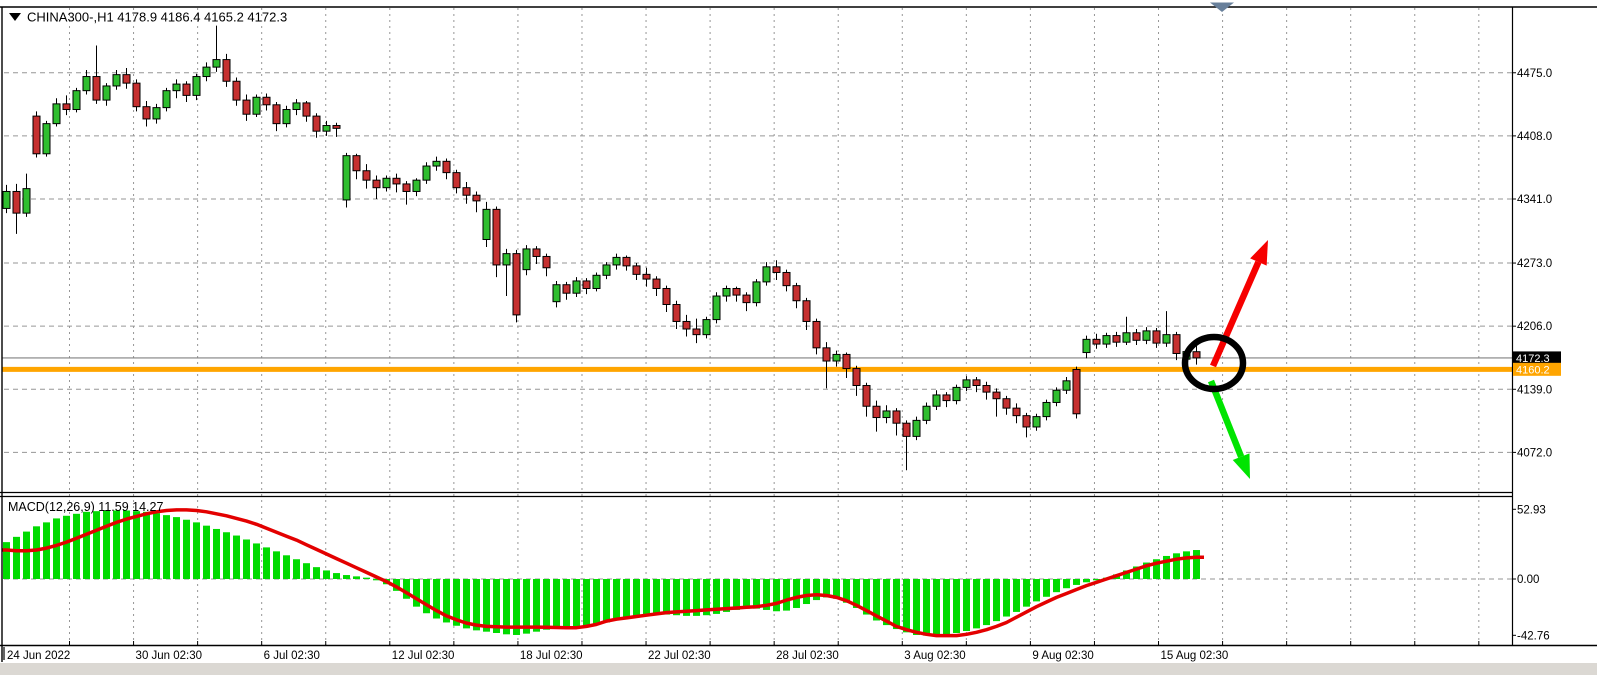 The image size is (1597, 675). I want to click on time-axis-label: 30 Jun 02:30, so click(169, 656).